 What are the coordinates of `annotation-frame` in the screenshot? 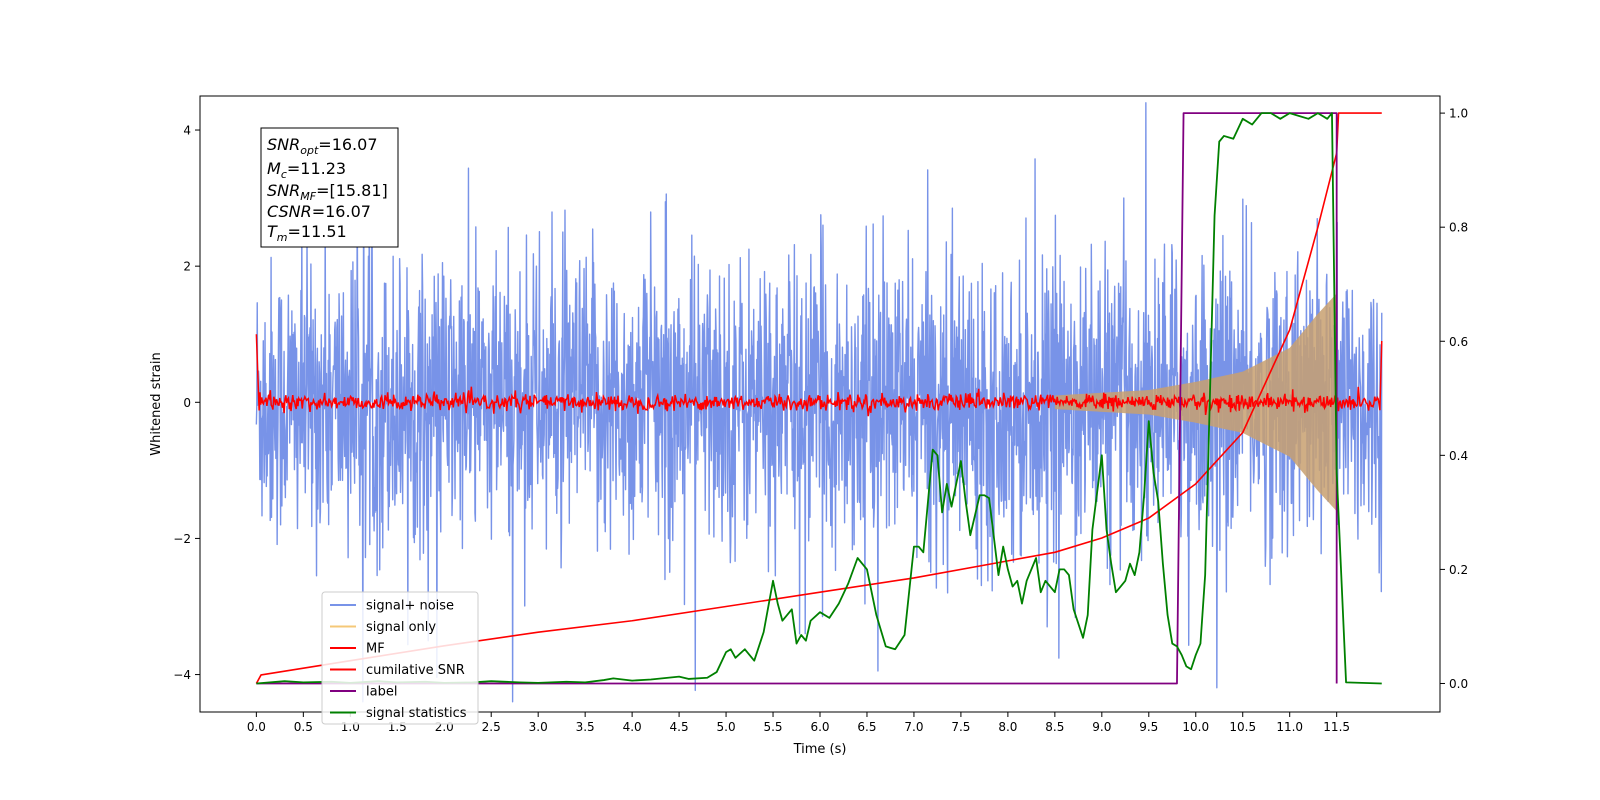 It's located at (329, 187).